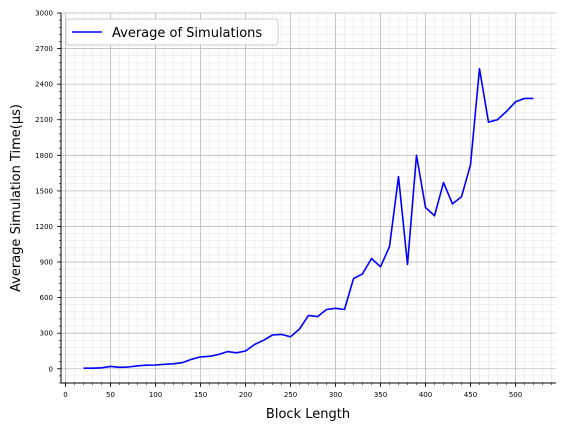 This screenshot has height=431, width=566. What do you see at coordinates (200, 395) in the screenshot?
I see `x-tick-label: 150` at bounding box center [200, 395].